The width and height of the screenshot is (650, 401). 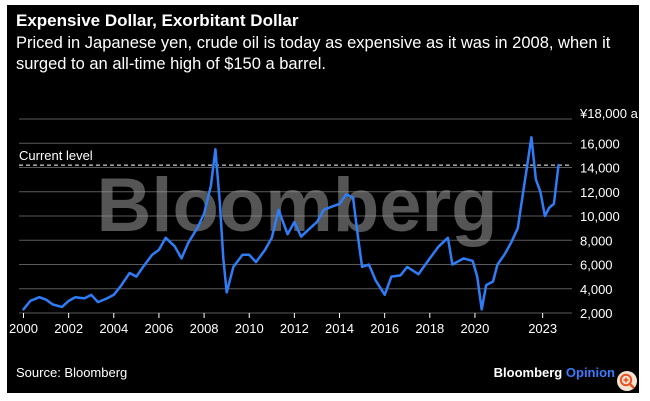 I want to click on x-tick-label: 2018, so click(x=429, y=328).